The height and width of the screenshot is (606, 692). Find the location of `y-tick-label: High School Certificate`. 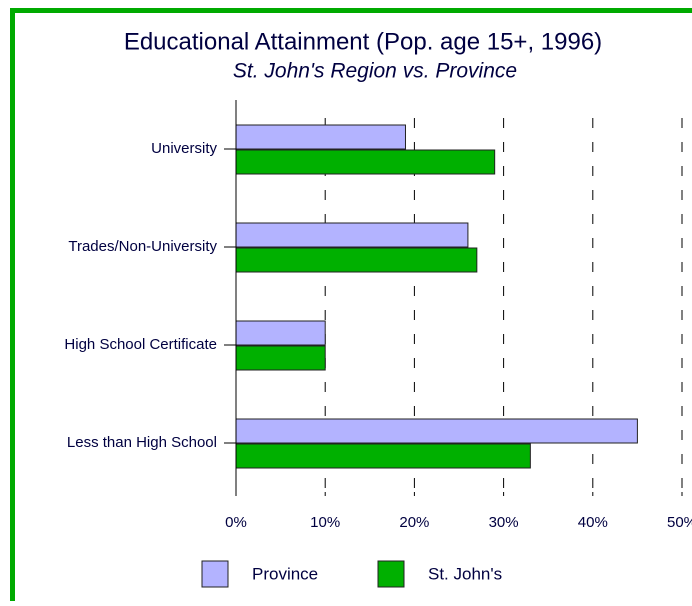

y-tick-label: High School Certificate is located at coordinates (140, 344).